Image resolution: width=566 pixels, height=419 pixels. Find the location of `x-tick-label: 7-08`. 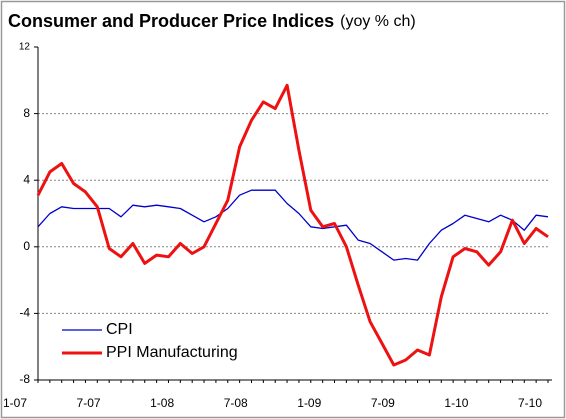

x-tick-label: 7-08 is located at coordinates (236, 403).